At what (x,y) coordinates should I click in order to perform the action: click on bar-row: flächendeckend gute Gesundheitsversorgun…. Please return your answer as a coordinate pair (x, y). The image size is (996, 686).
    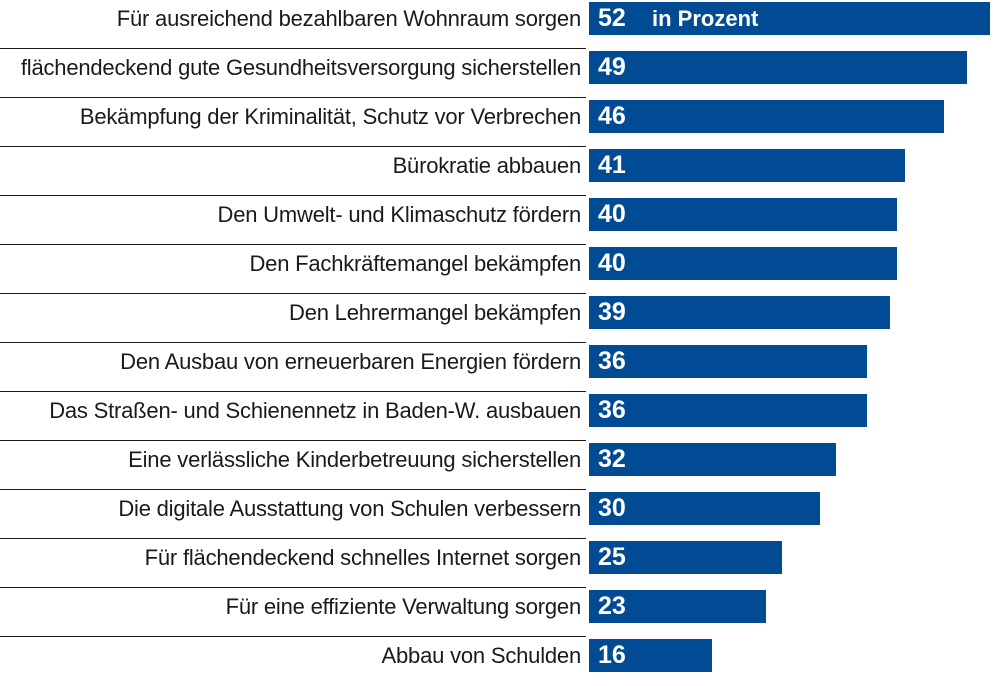
    Looking at the image, I should click on (498, 73).